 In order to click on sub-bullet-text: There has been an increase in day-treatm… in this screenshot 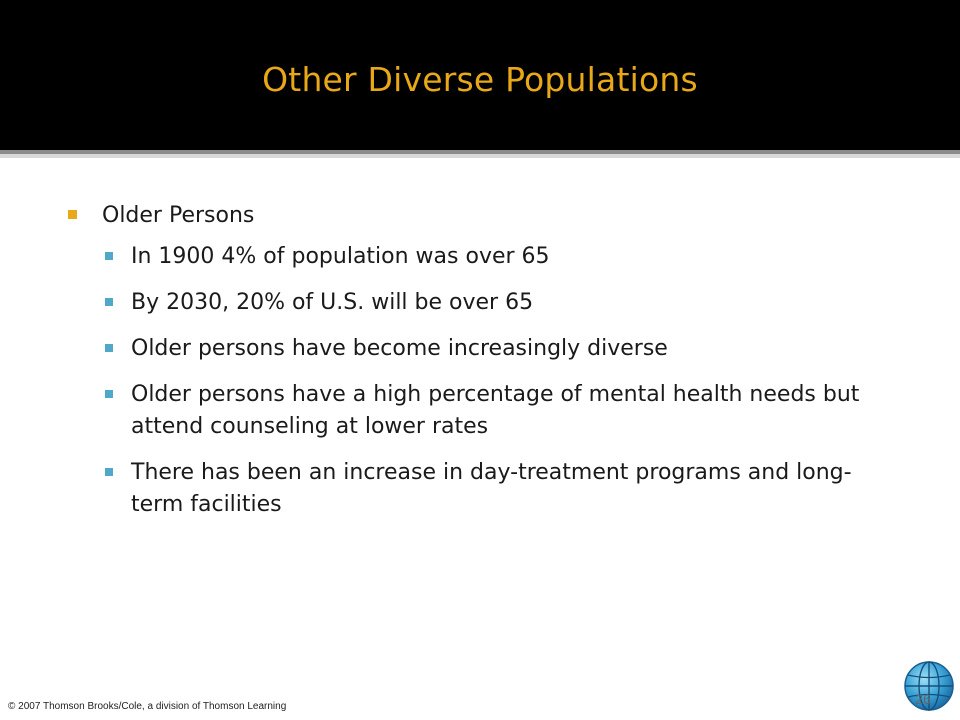, I will do `click(491, 488)`.